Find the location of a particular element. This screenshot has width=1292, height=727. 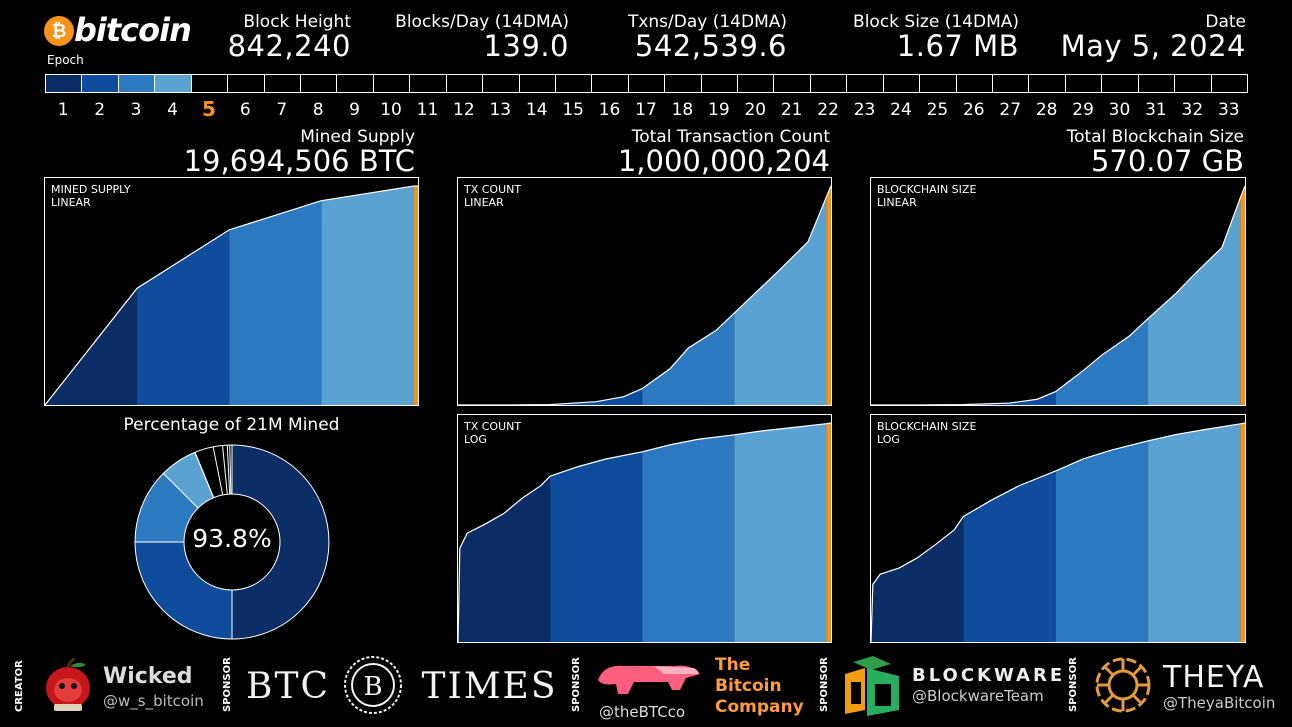

epoch-number-24: 24 is located at coordinates (901, 110).